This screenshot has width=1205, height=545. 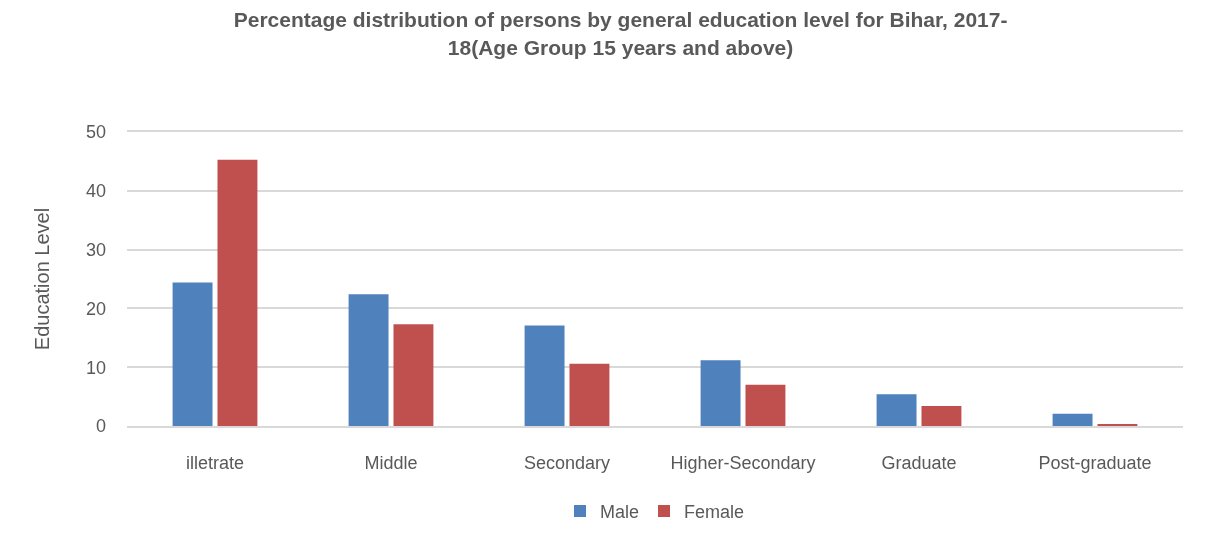 What do you see at coordinates (95, 367) in the screenshot?
I see `y-tick-label: 10` at bounding box center [95, 367].